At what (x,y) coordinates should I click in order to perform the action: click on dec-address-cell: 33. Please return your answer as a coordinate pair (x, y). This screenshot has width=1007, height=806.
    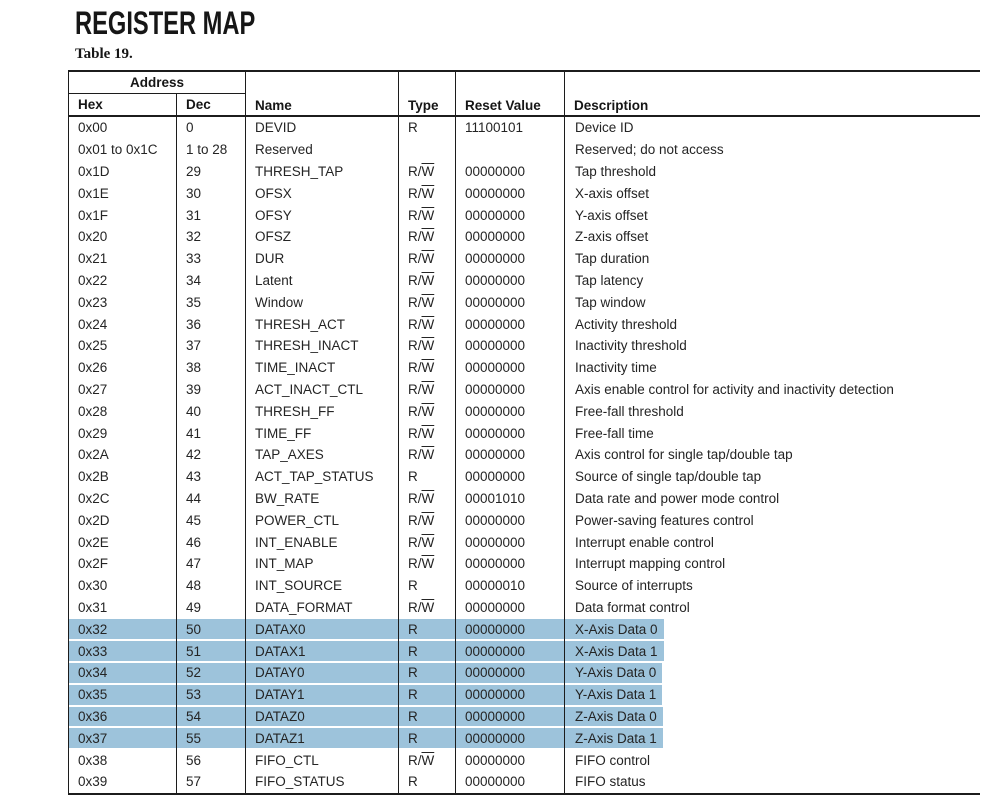
    Looking at the image, I should click on (211, 258).